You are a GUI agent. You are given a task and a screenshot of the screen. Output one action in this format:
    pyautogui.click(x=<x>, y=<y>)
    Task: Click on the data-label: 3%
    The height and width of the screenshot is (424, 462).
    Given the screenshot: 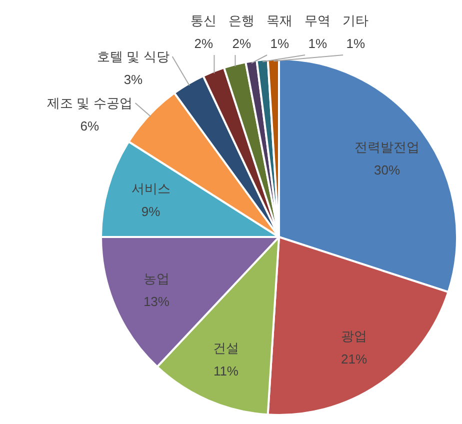 What is the action you would take?
    pyautogui.click(x=134, y=79)
    